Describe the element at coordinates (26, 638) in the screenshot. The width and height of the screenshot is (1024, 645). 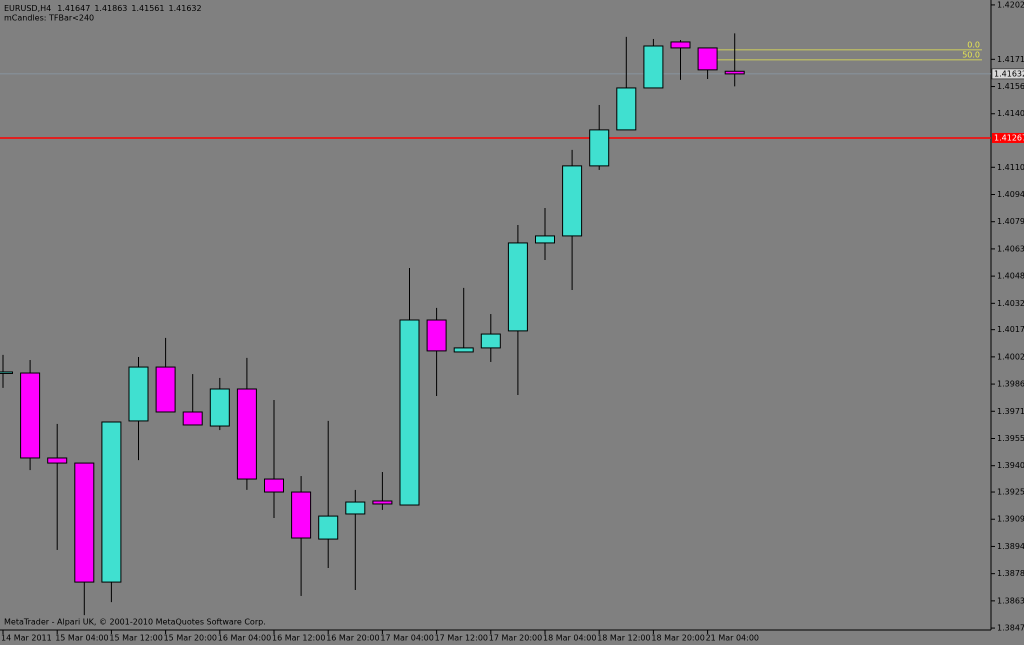
I see `x-tick-label: 14 Mar 2011` at that location.